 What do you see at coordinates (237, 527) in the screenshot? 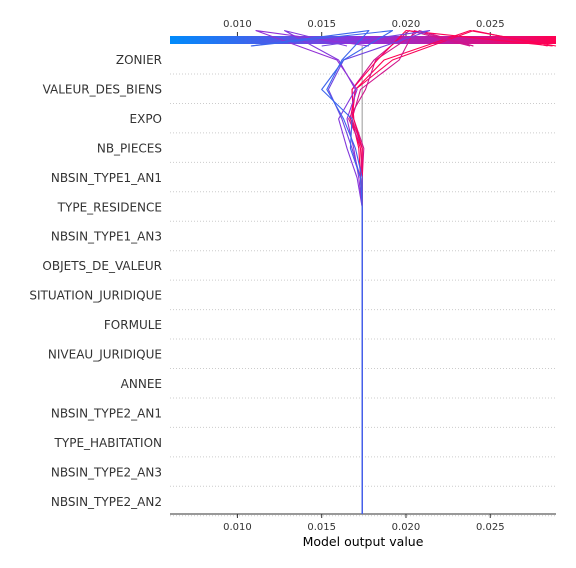
I see `bottom-tick-label: 0.010` at bounding box center [237, 527].